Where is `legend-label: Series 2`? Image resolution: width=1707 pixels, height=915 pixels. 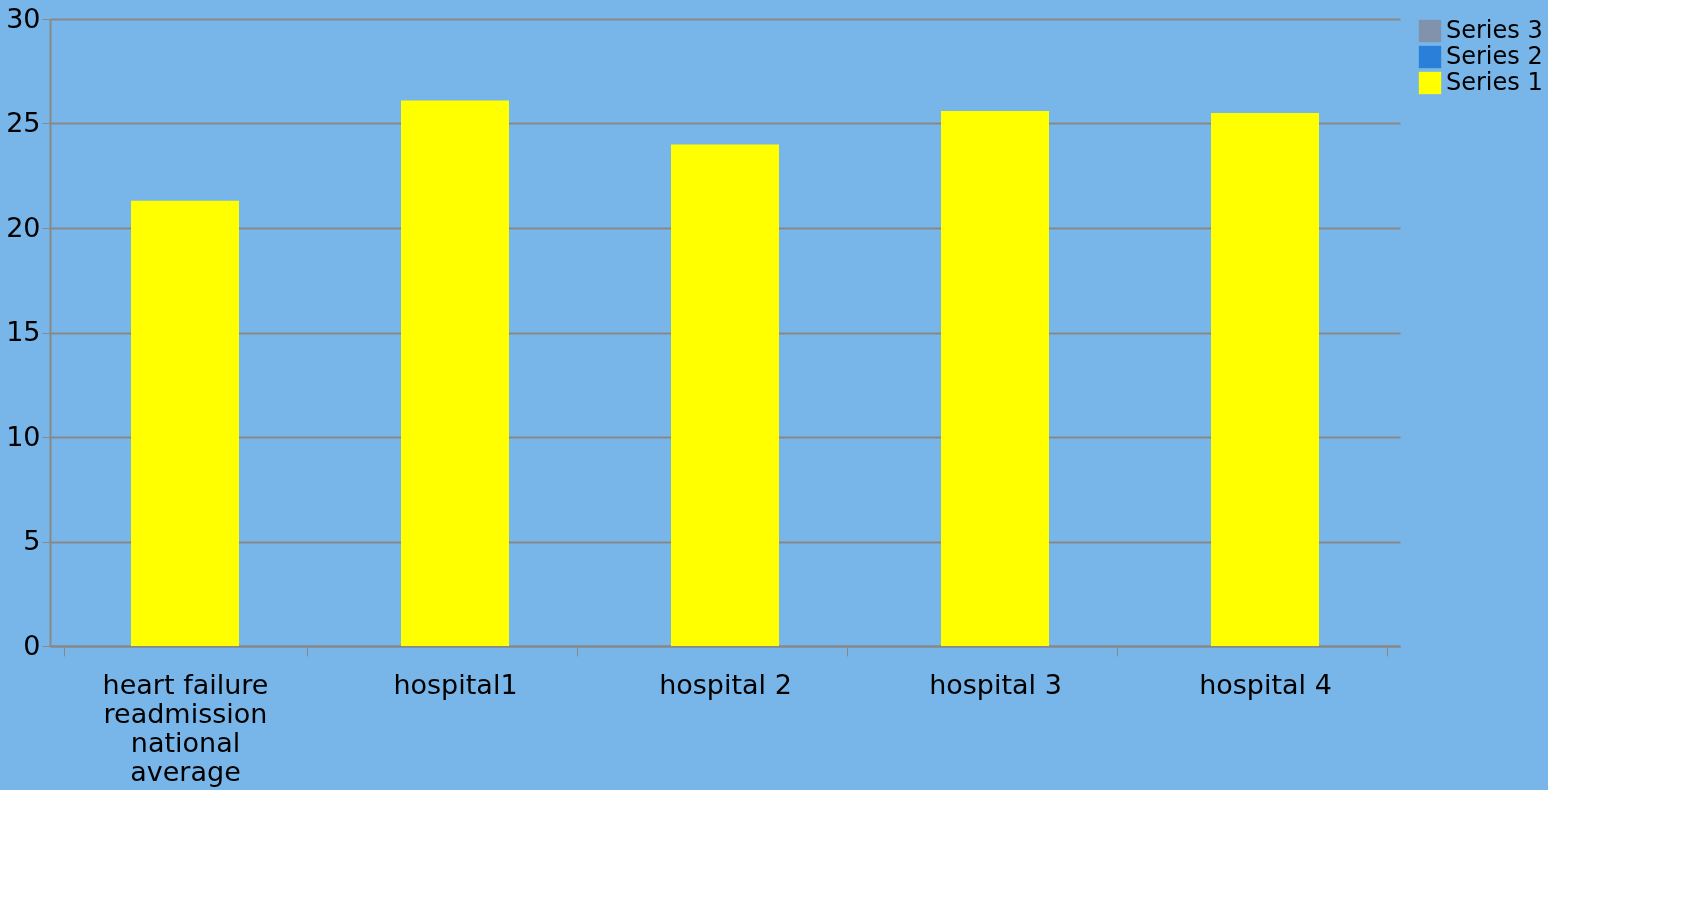
legend-label: Series 2 is located at coordinates (1494, 56).